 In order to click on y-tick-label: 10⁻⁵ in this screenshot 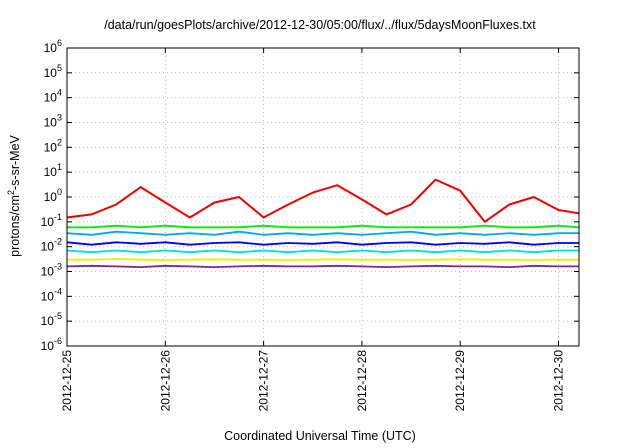, I will do `click(51, 319)`.